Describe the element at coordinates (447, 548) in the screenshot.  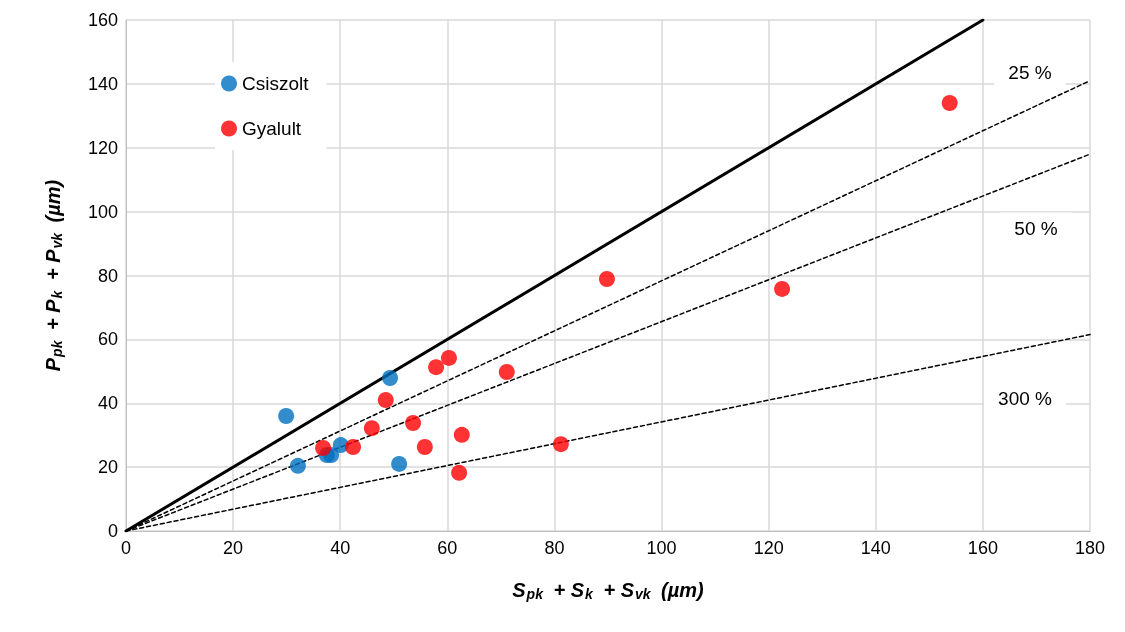
I see `x-tick-label: 60` at that location.